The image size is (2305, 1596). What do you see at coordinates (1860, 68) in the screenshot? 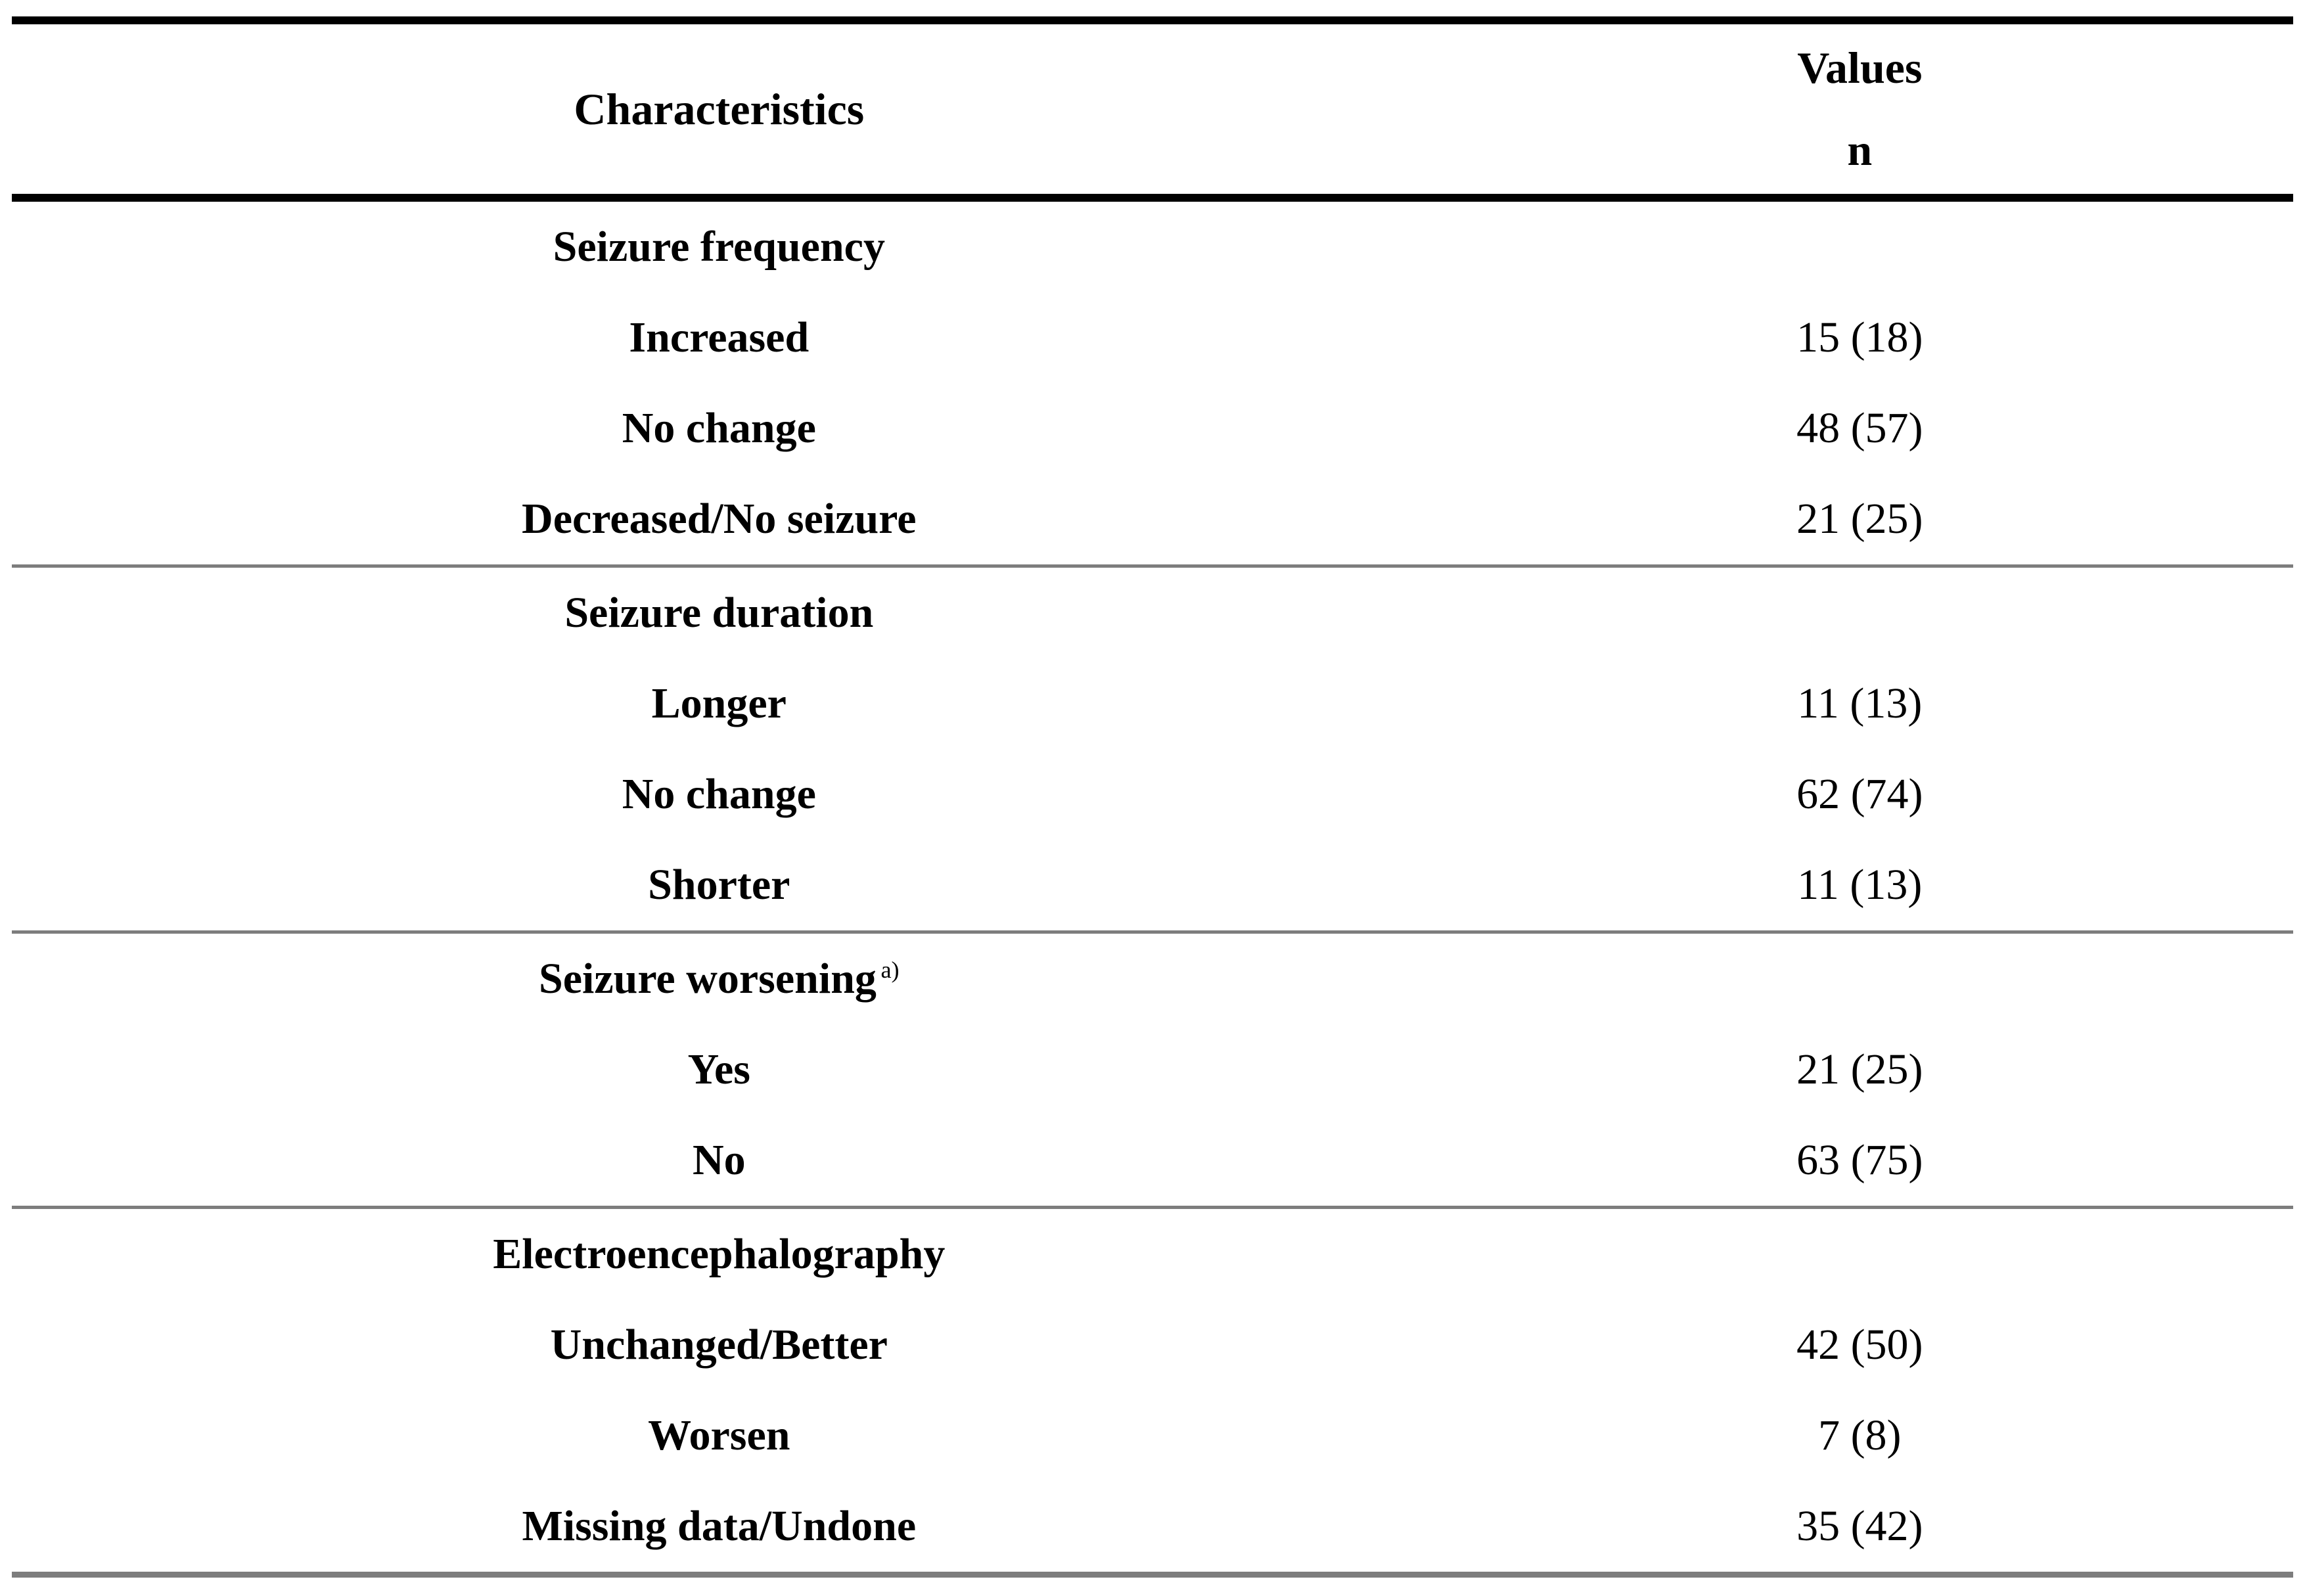
I see `values-header-line1: Values` at bounding box center [1860, 68].